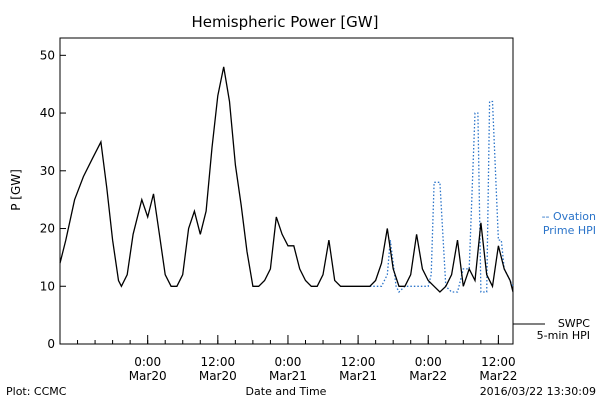 This screenshot has width=600, height=400. What do you see at coordinates (574, 323) in the screenshot?
I see `legend-swpc-line1: SWPC` at bounding box center [574, 323].